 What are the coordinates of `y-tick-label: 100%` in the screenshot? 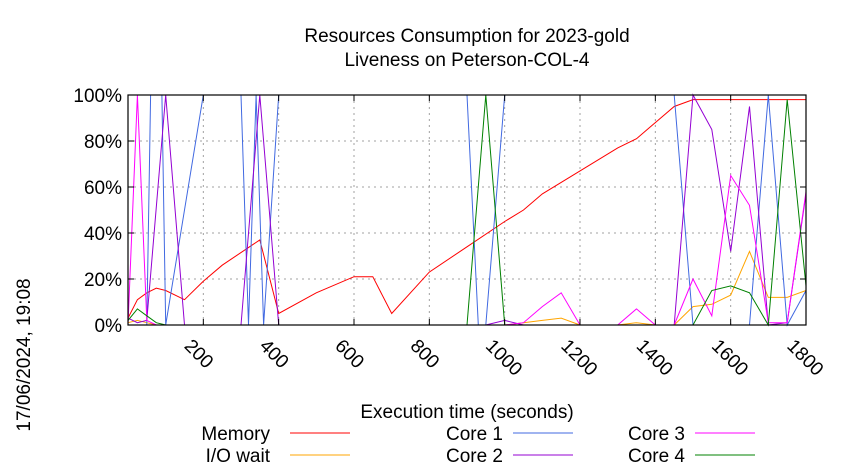 It's located at (97, 96).